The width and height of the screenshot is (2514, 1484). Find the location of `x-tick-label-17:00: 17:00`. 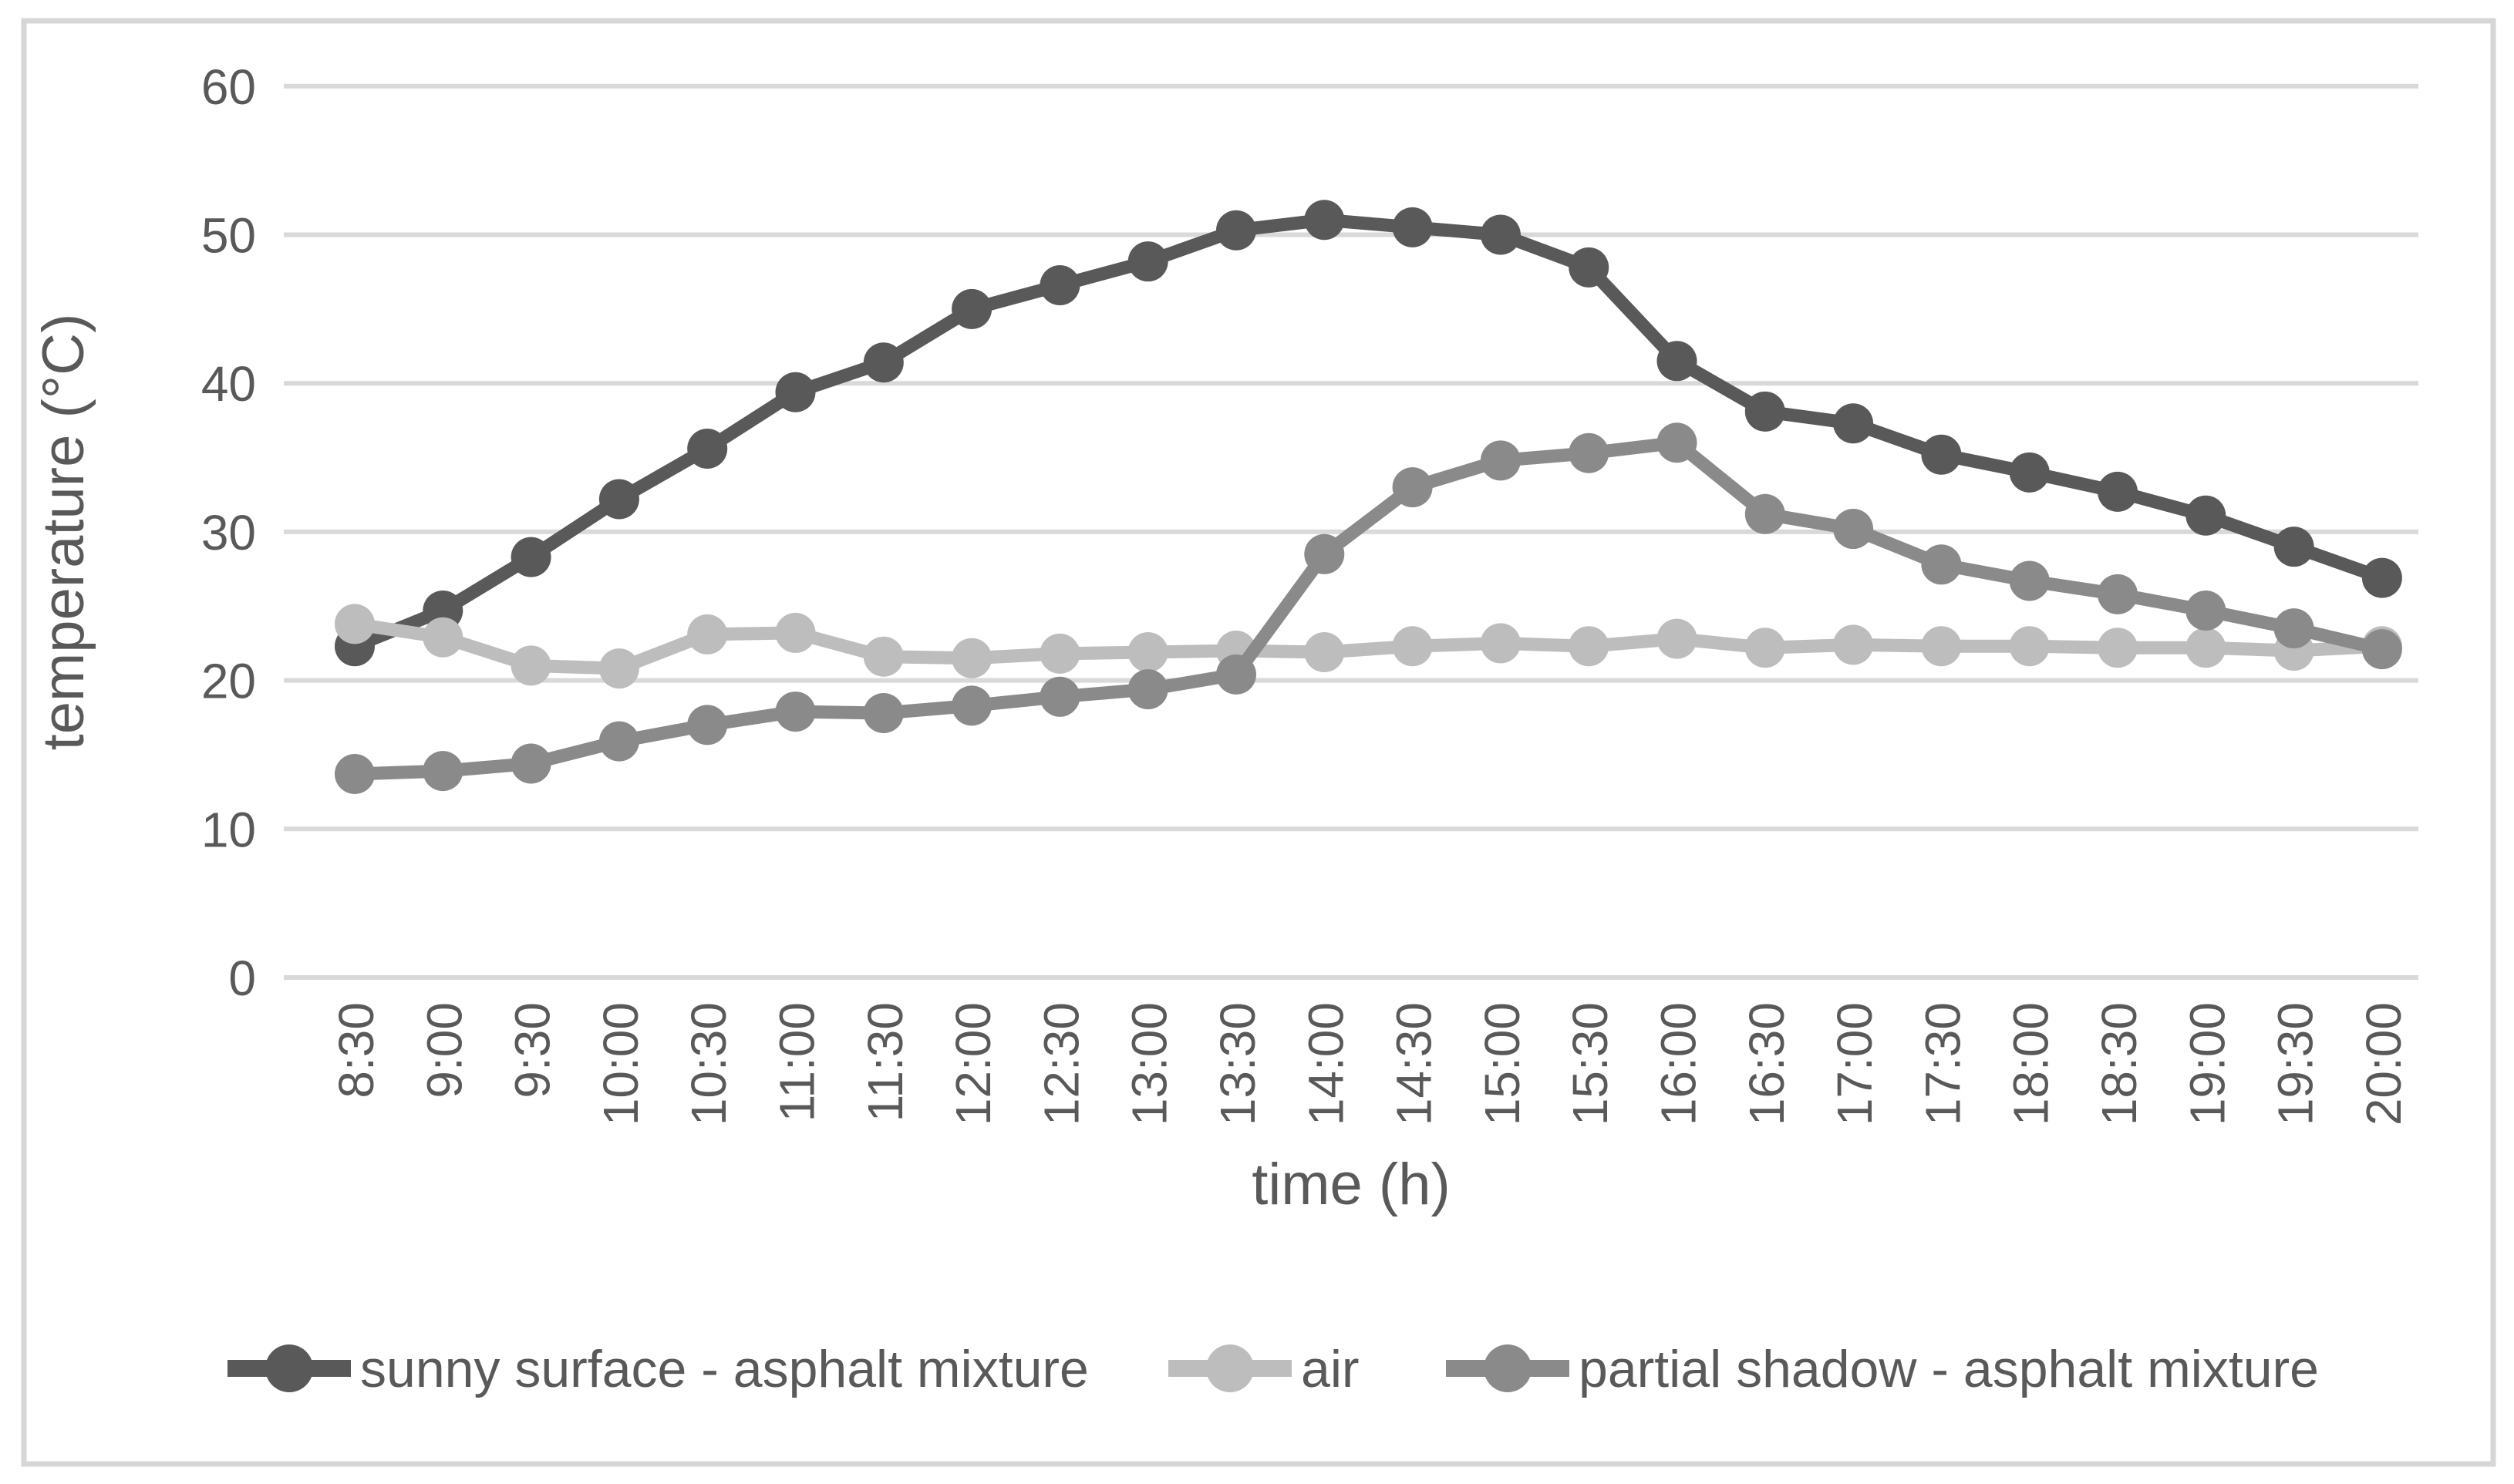

x-tick-label-17:00: 17:00 is located at coordinates (1855, 1064).